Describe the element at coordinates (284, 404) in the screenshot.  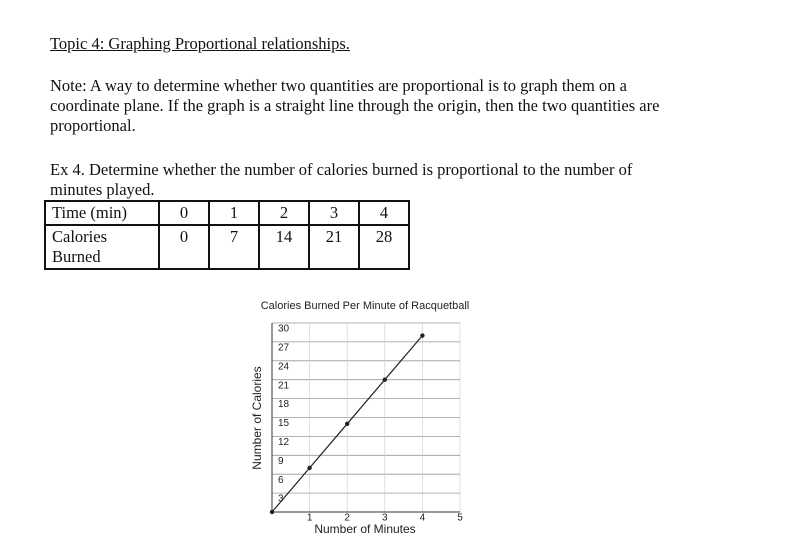
I see `y-tick-label: 18` at that location.